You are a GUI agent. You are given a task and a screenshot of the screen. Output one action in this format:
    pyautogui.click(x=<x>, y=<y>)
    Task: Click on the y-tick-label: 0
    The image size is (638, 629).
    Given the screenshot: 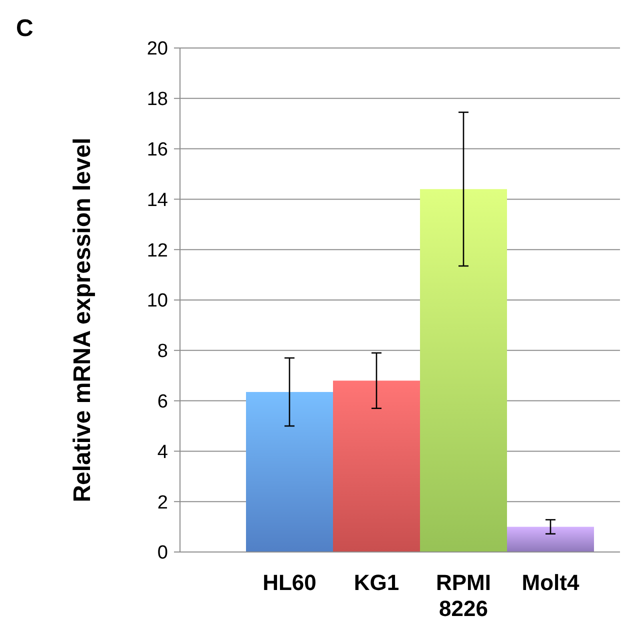 What is the action you would take?
    pyautogui.click(x=162, y=553)
    